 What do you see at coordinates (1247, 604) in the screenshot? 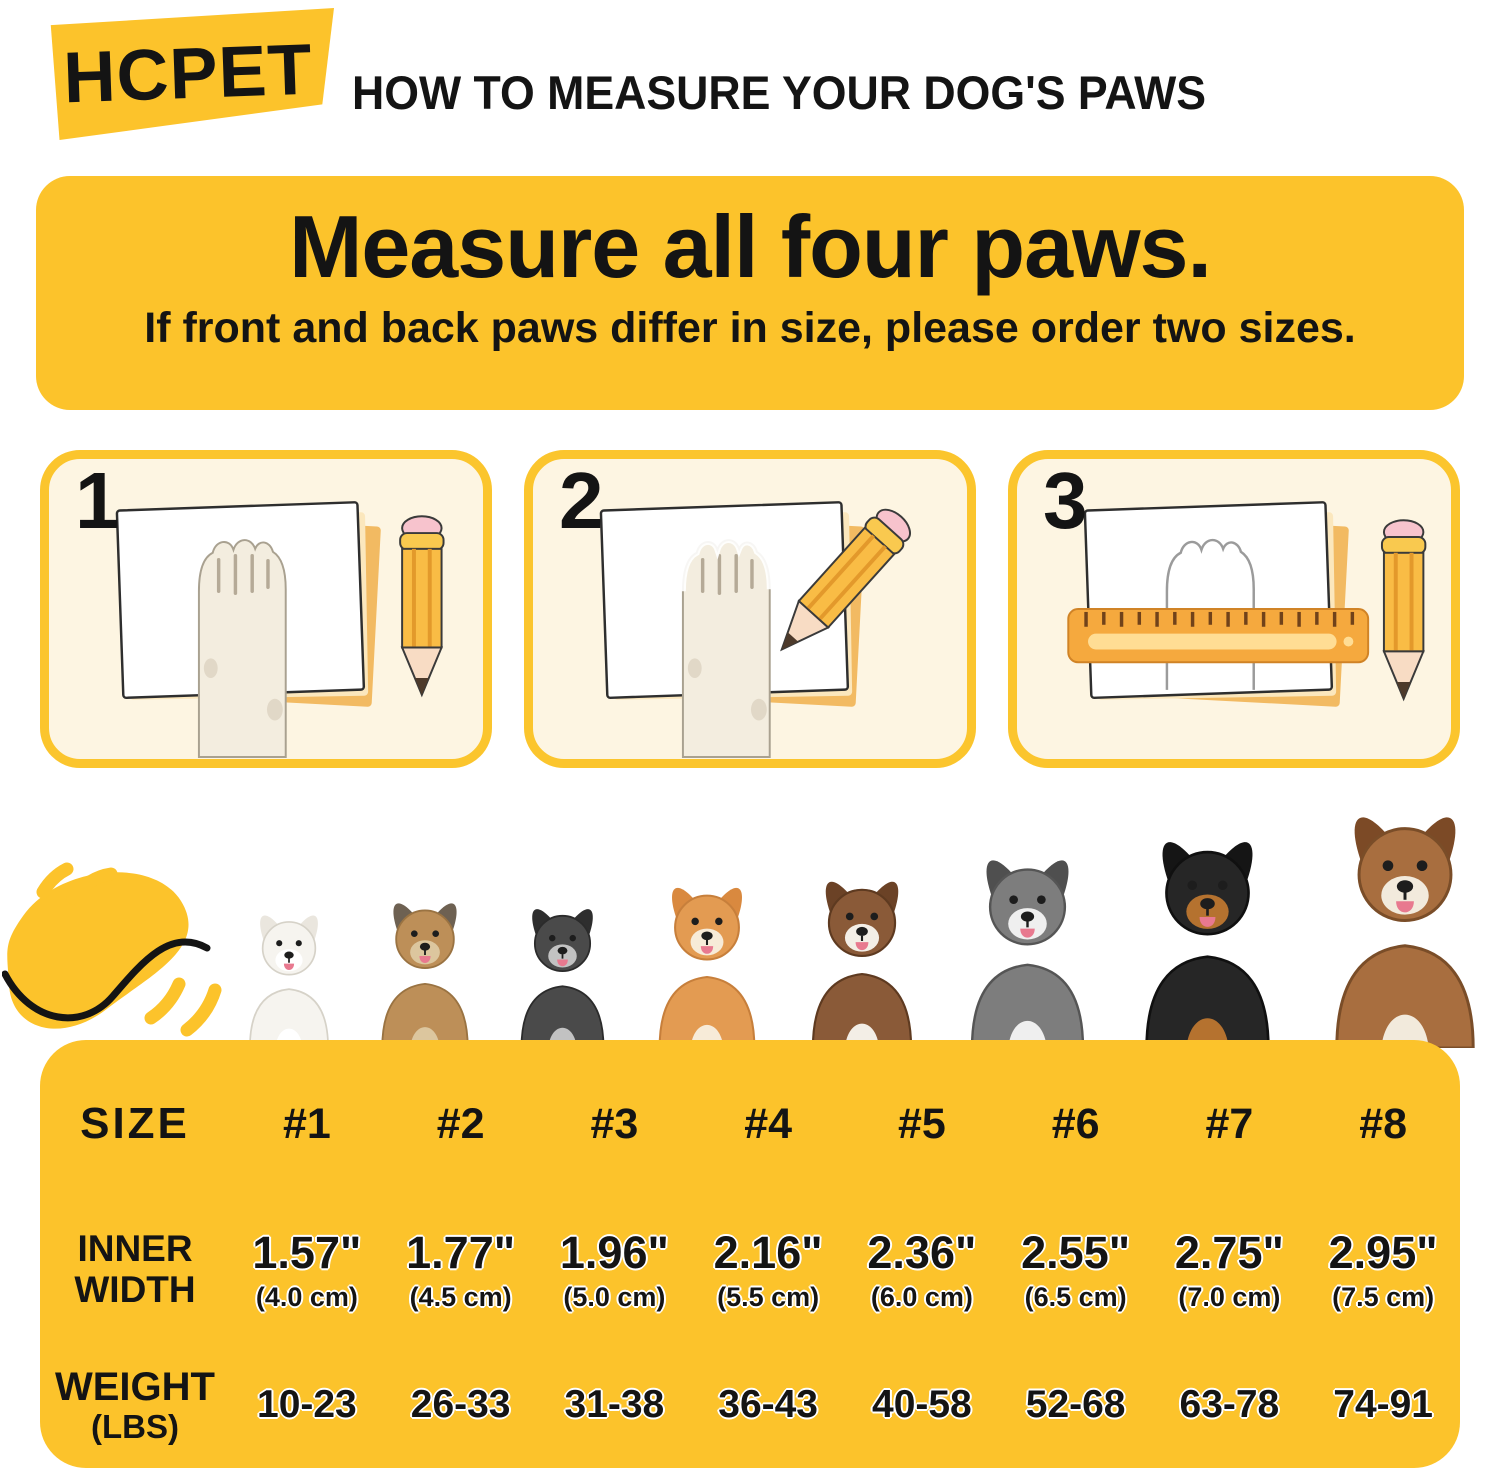
I see `ruler-measure-illustration` at bounding box center [1247, 604].